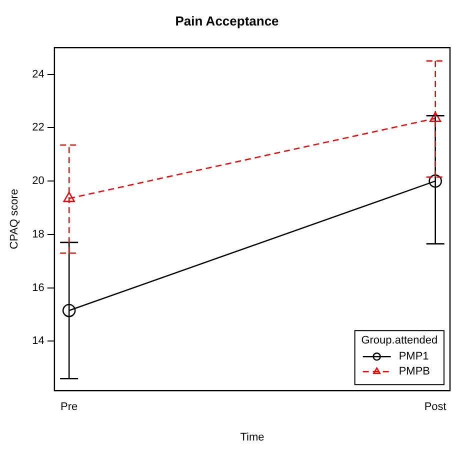 The image size is (458, 452). What do you see at coordinates (414, 372) in the screenshot?
I see `legend-label: PMPB` at bounding box center [414, 372].